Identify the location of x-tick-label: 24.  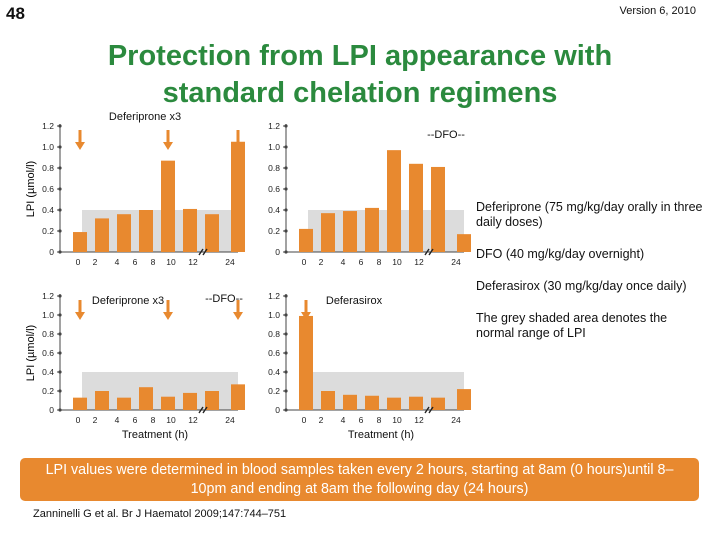
(230, 420).